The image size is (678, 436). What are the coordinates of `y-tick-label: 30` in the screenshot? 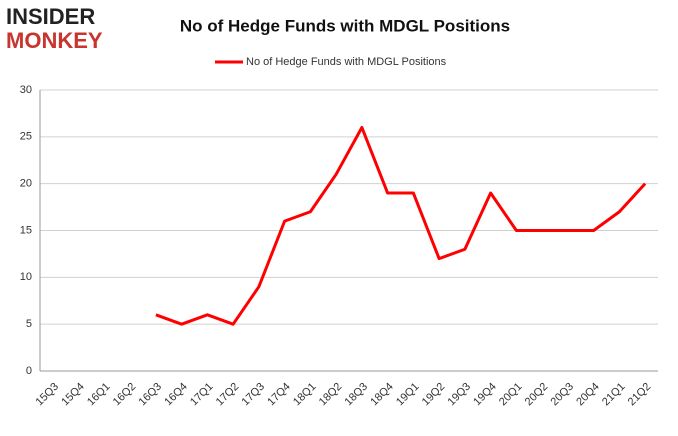 It's located at (26, 90).